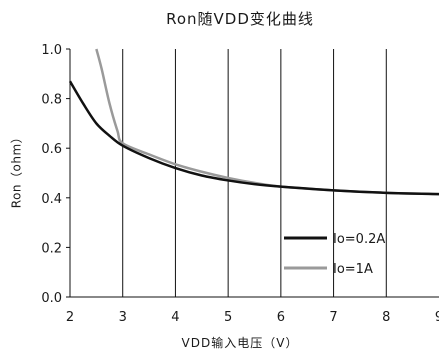 The image size is (439, 358). I want to click on x-tick-label-0: 2, so click(70, 317).